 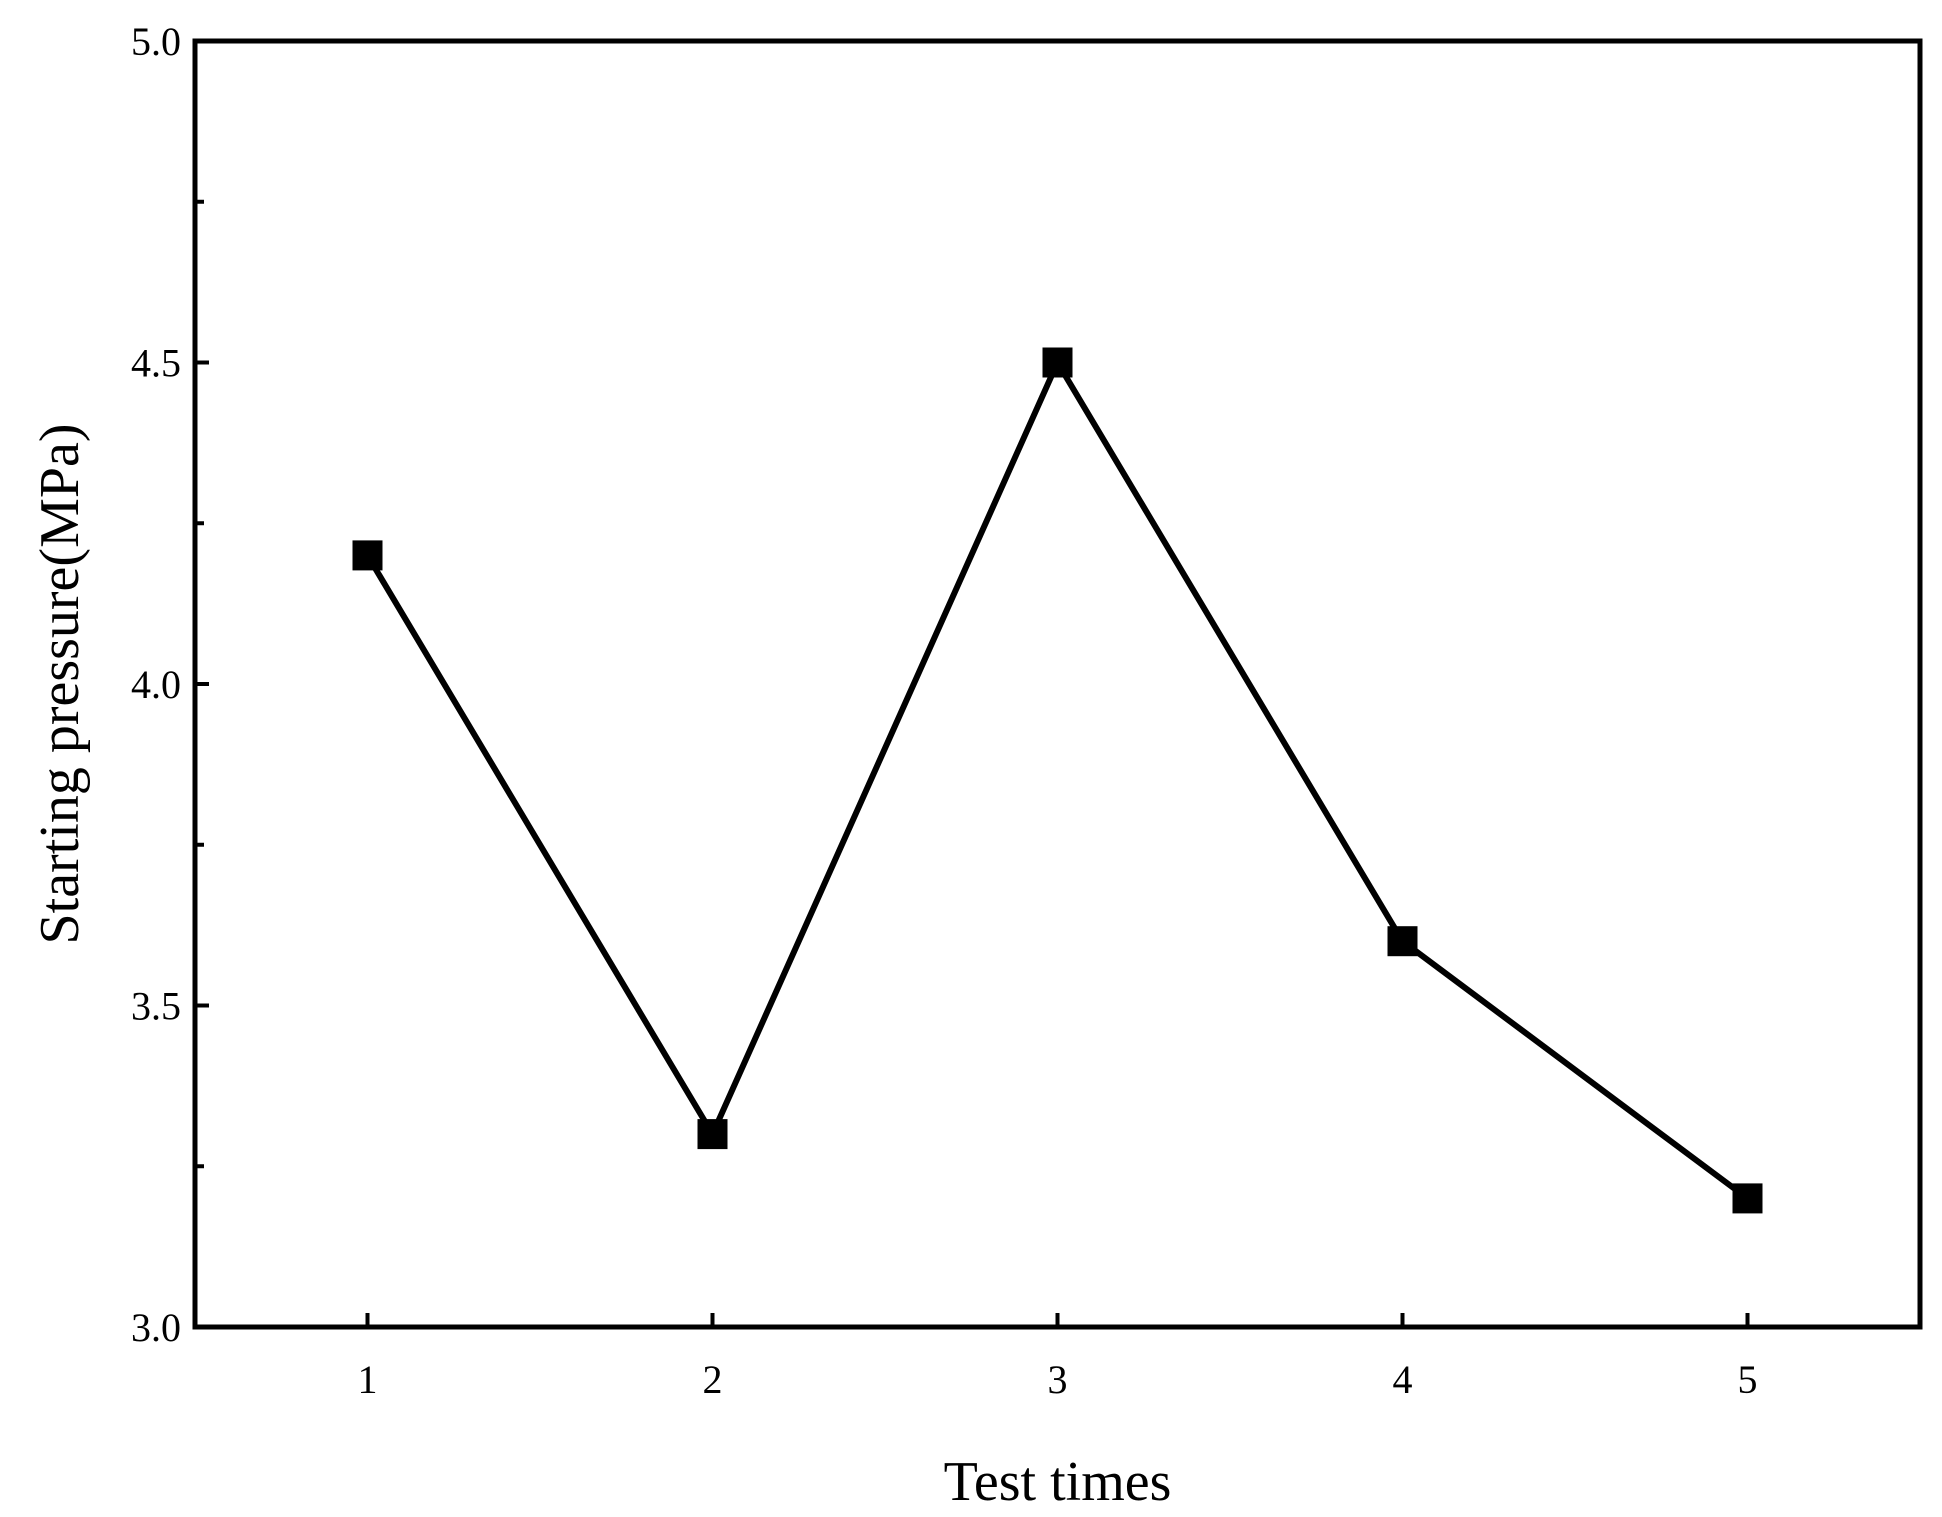 I want to click on y-tick-label: 4.0, so click(x=156, y=684).